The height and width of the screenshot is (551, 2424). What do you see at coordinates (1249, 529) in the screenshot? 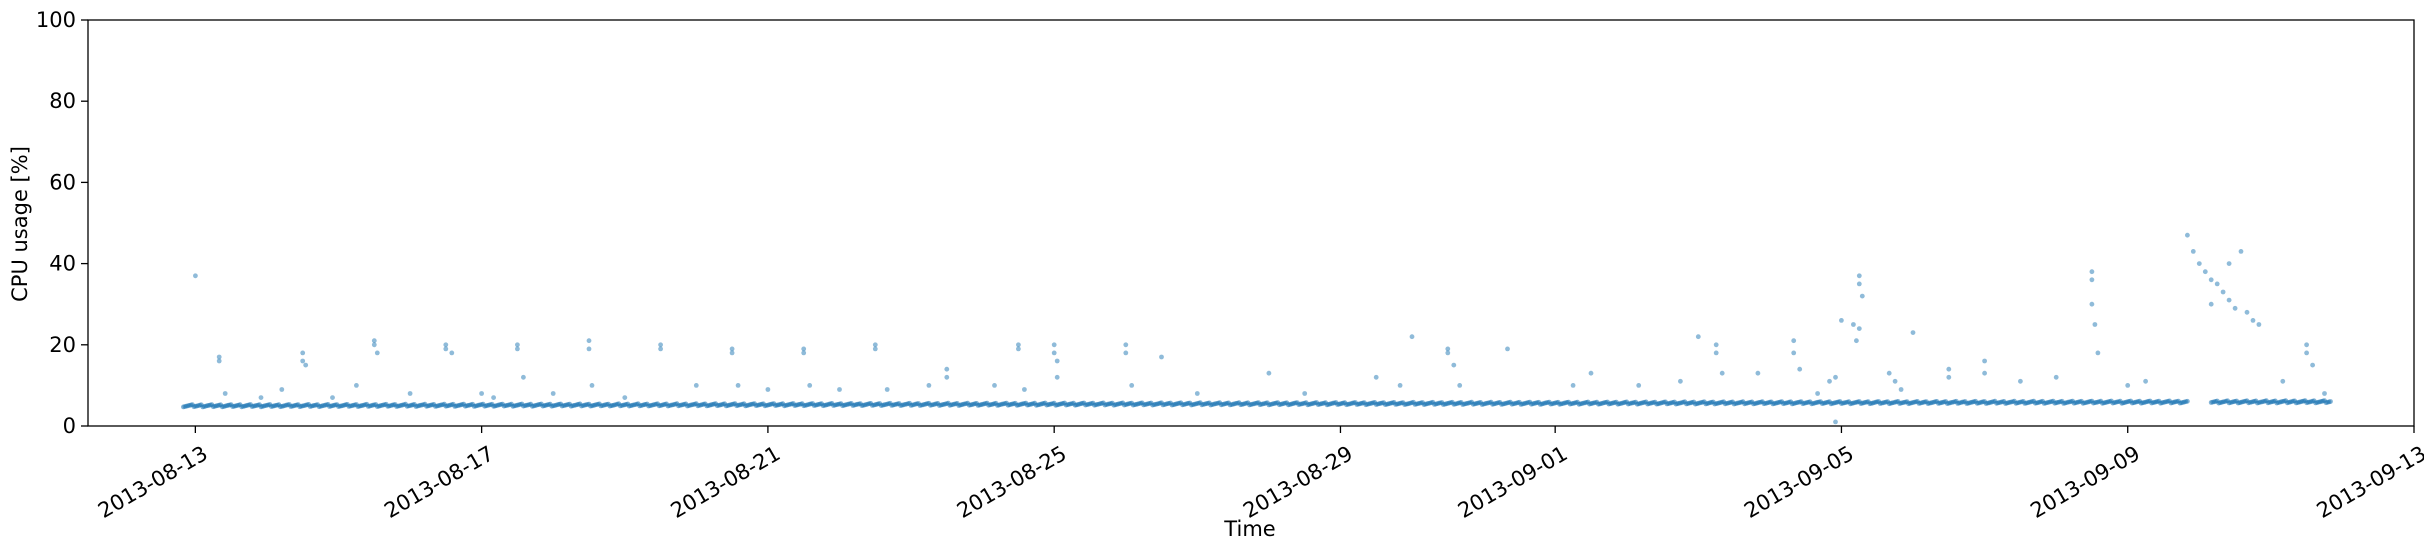
I see `x-axis-title: Time` at bounding box center [1249, 529].